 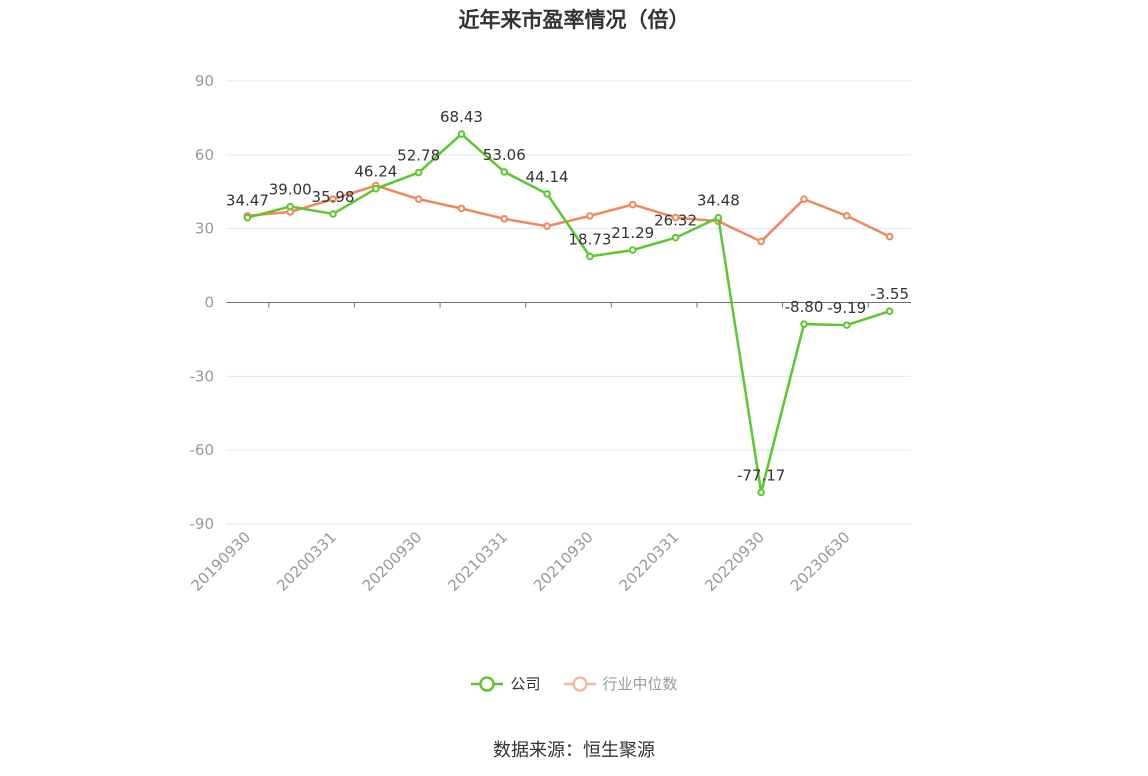 What do you see at coordinates (477, 561) in the screenshot?
I see `x-tick-label: 20210331` at bounding box center [477, 561].